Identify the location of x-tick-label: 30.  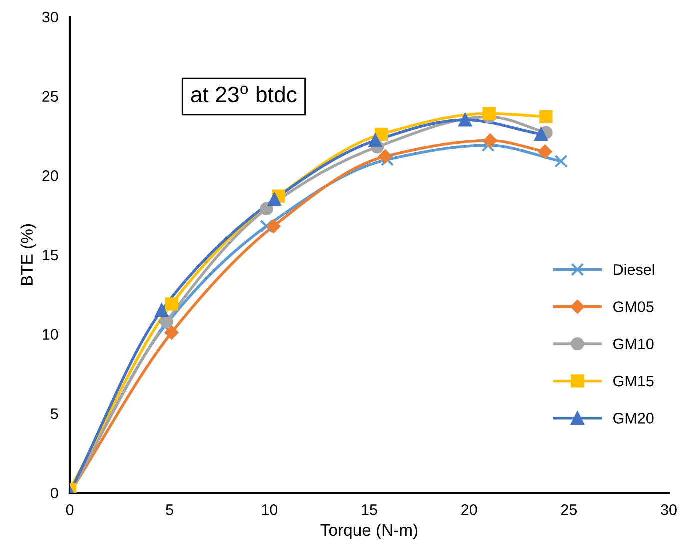
(669, 510).